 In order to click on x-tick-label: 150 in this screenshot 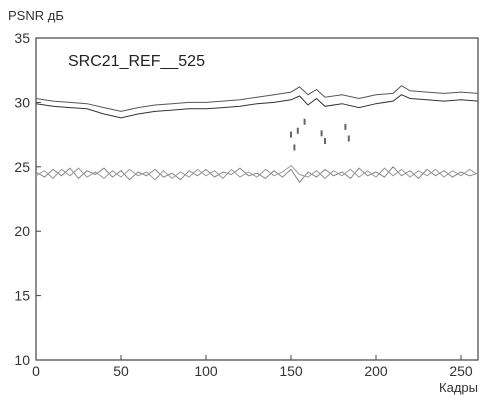, I will do `click(291, 371)`.